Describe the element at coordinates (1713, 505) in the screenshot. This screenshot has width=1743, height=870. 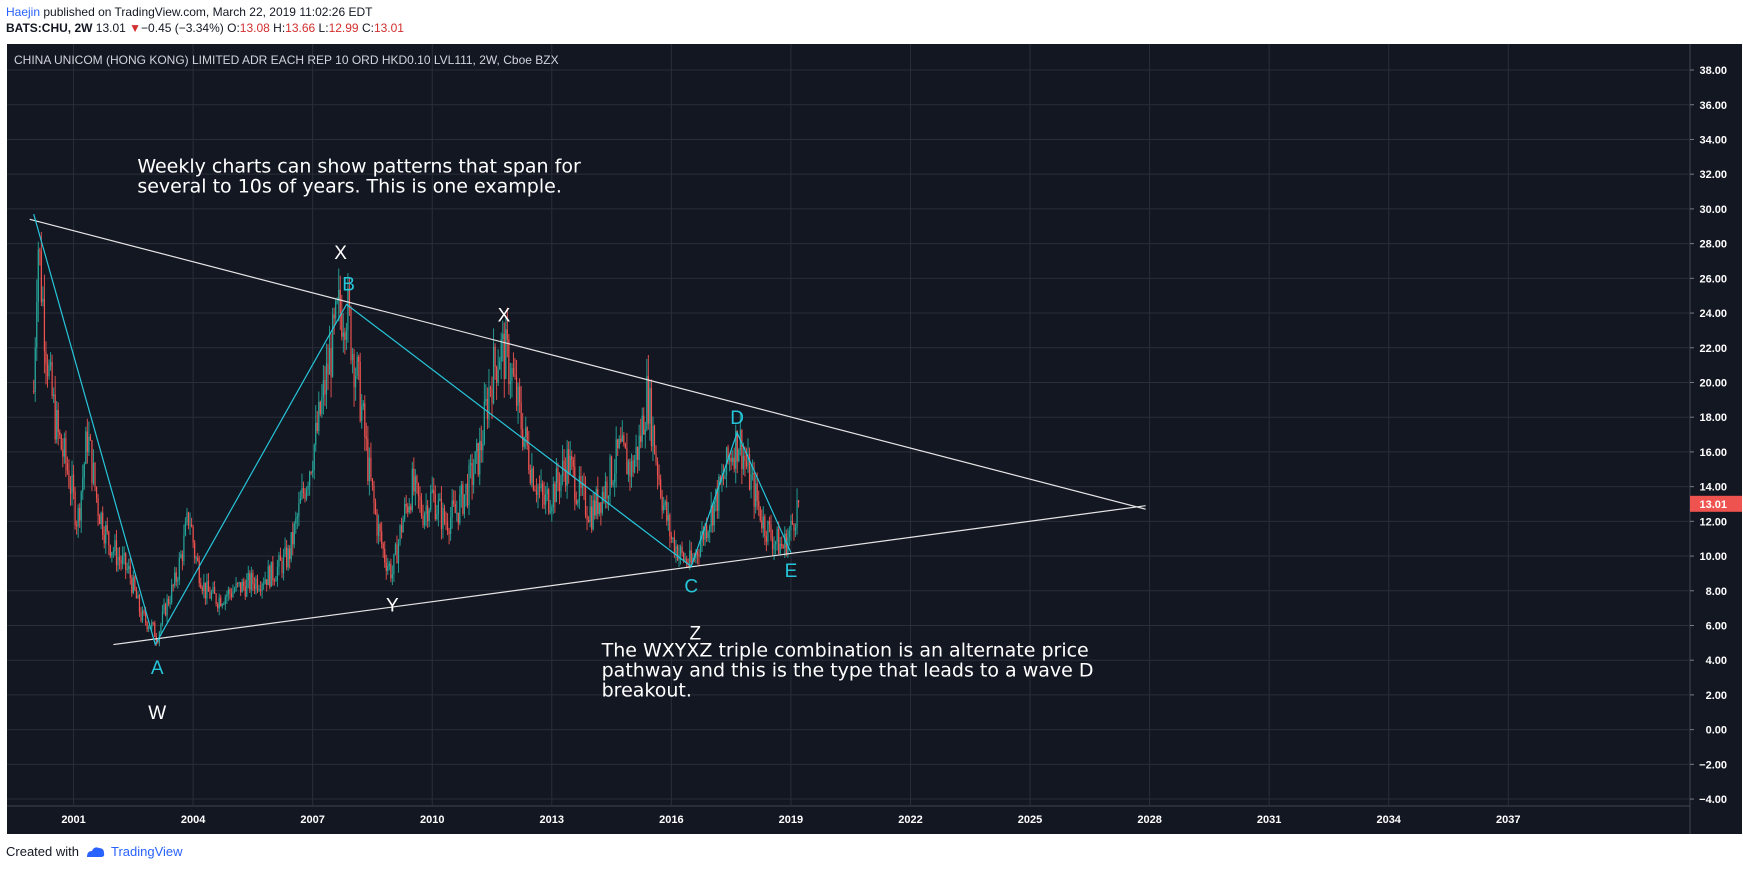
I see `last-price-tag-text: 13.01` at that location.